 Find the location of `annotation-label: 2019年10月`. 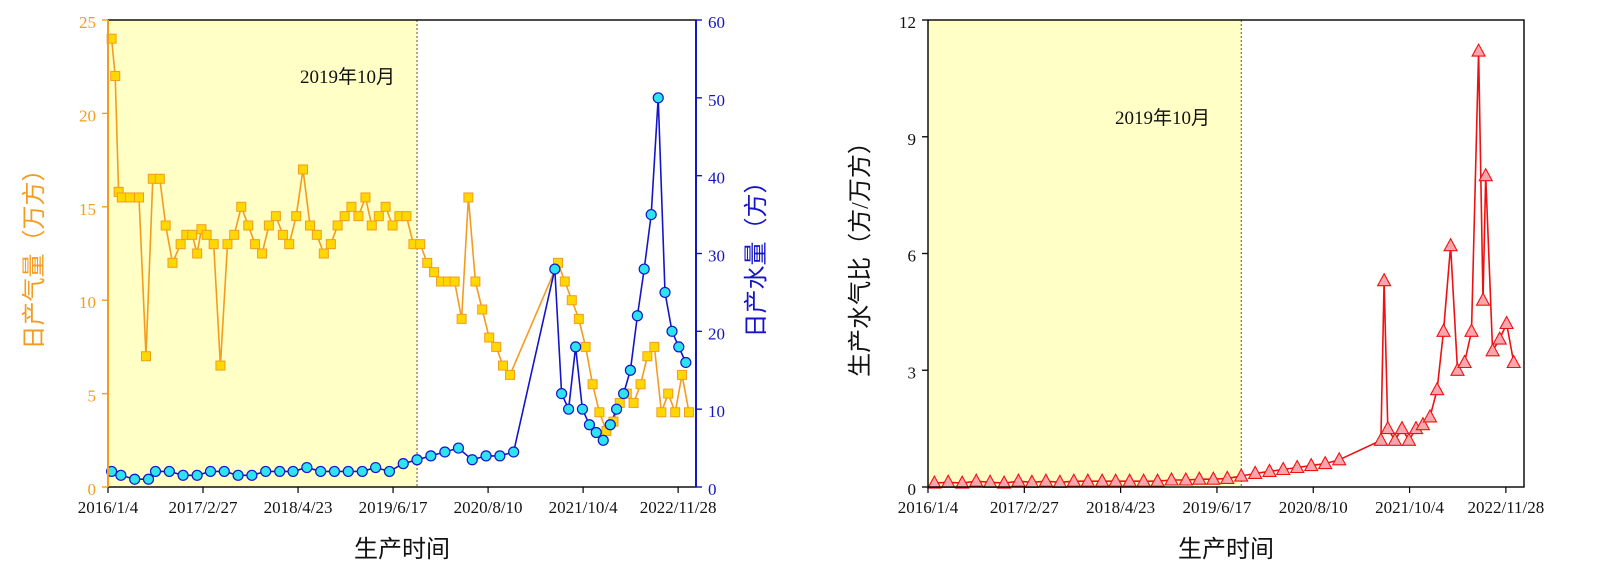

annotation-label: 2019年10月 is located at coordinates (347, 77).